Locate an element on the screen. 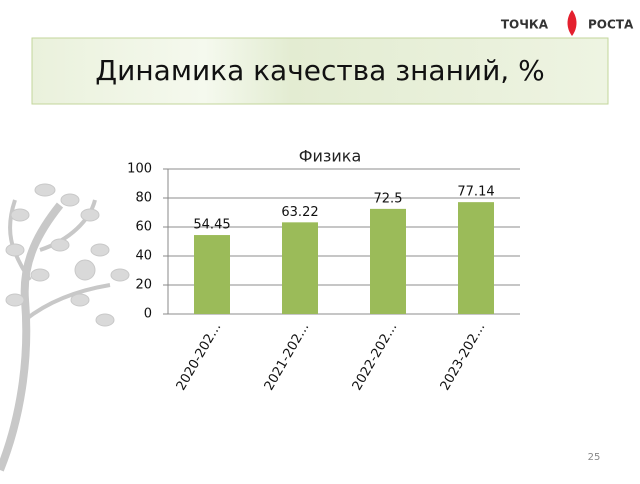 Image resolution: width=640 pixels, height=484 pixels. value-label: 72.5 is located at coordinates (388, 198).